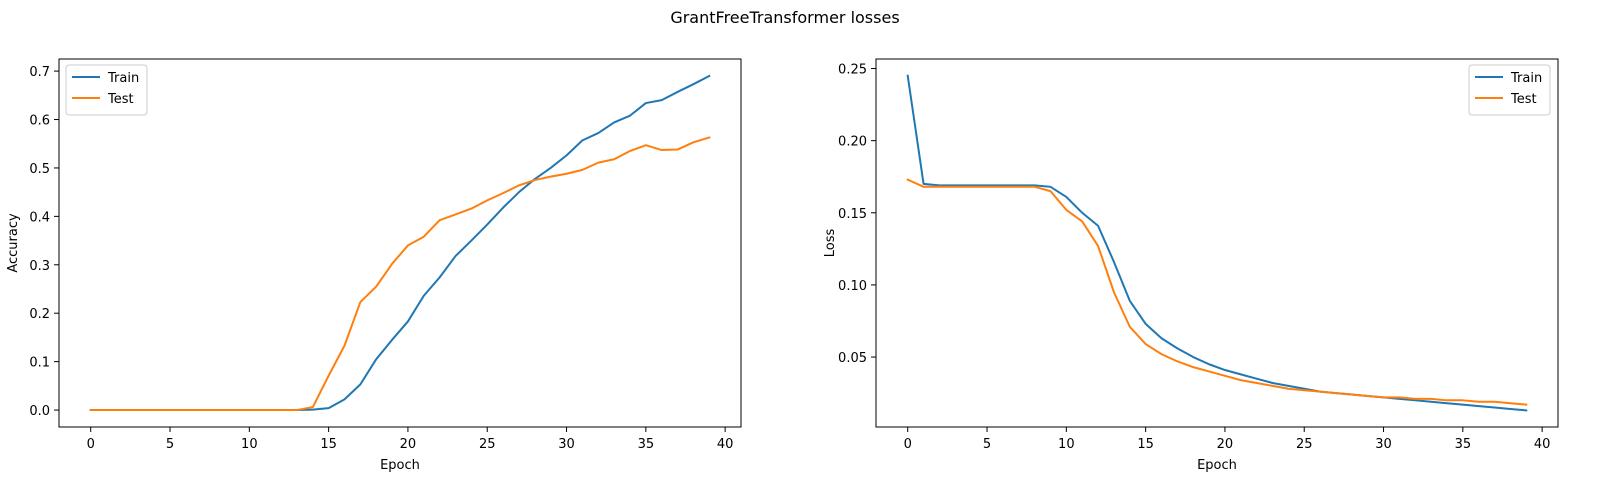 Image resolution: width=1621 pixels, height=498 pixels. Describe the element at coordinates (852, 70) in the screenshot. I see `y-tick-label: 0.25` at that location.